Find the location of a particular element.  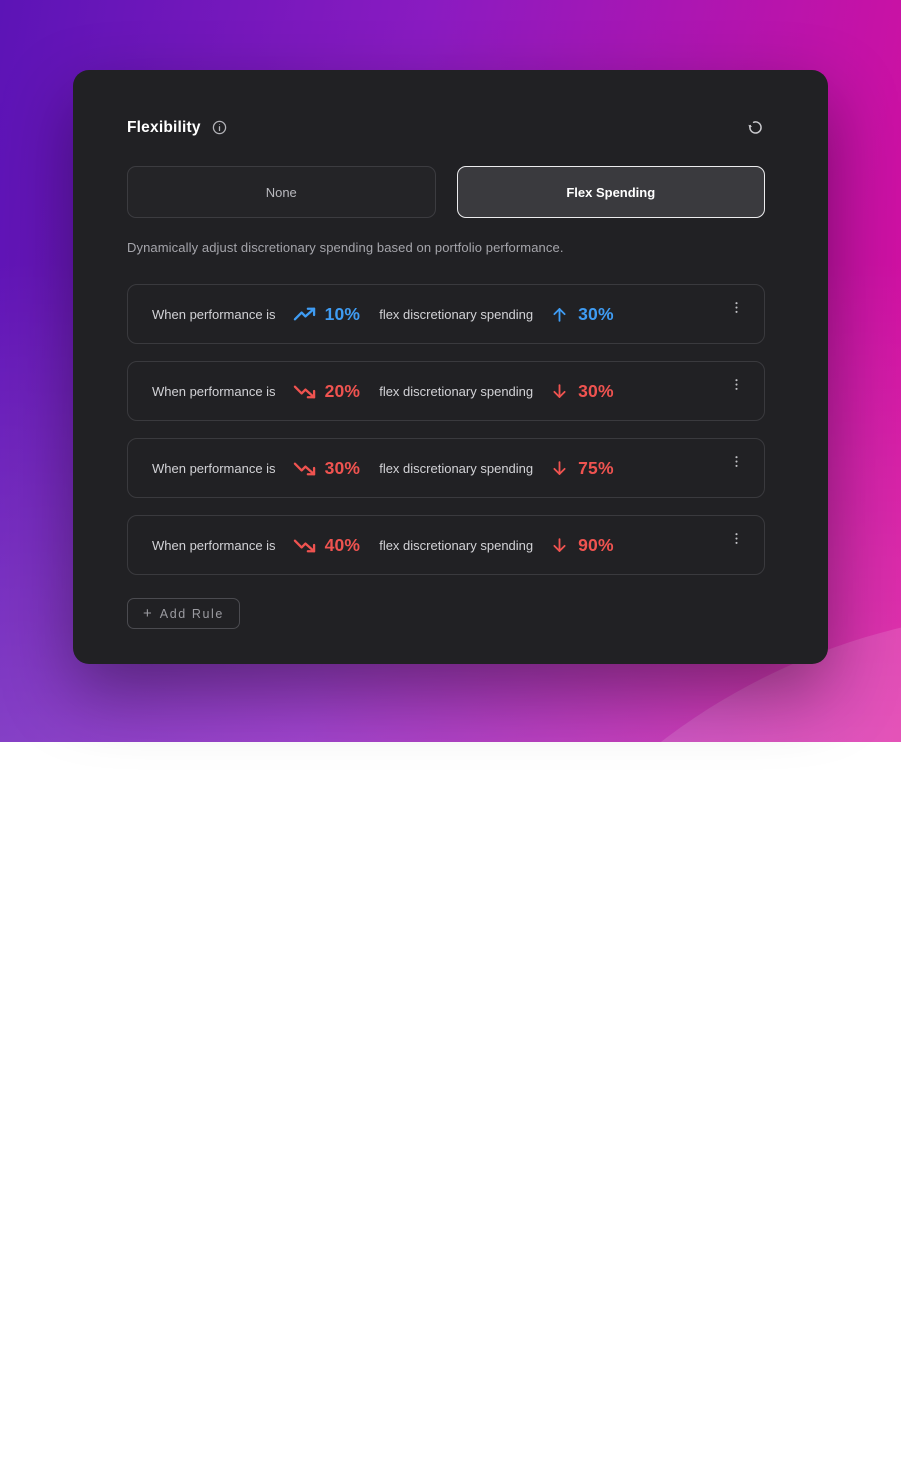

card-header: Flexibility is located at coordinates (446, 127).